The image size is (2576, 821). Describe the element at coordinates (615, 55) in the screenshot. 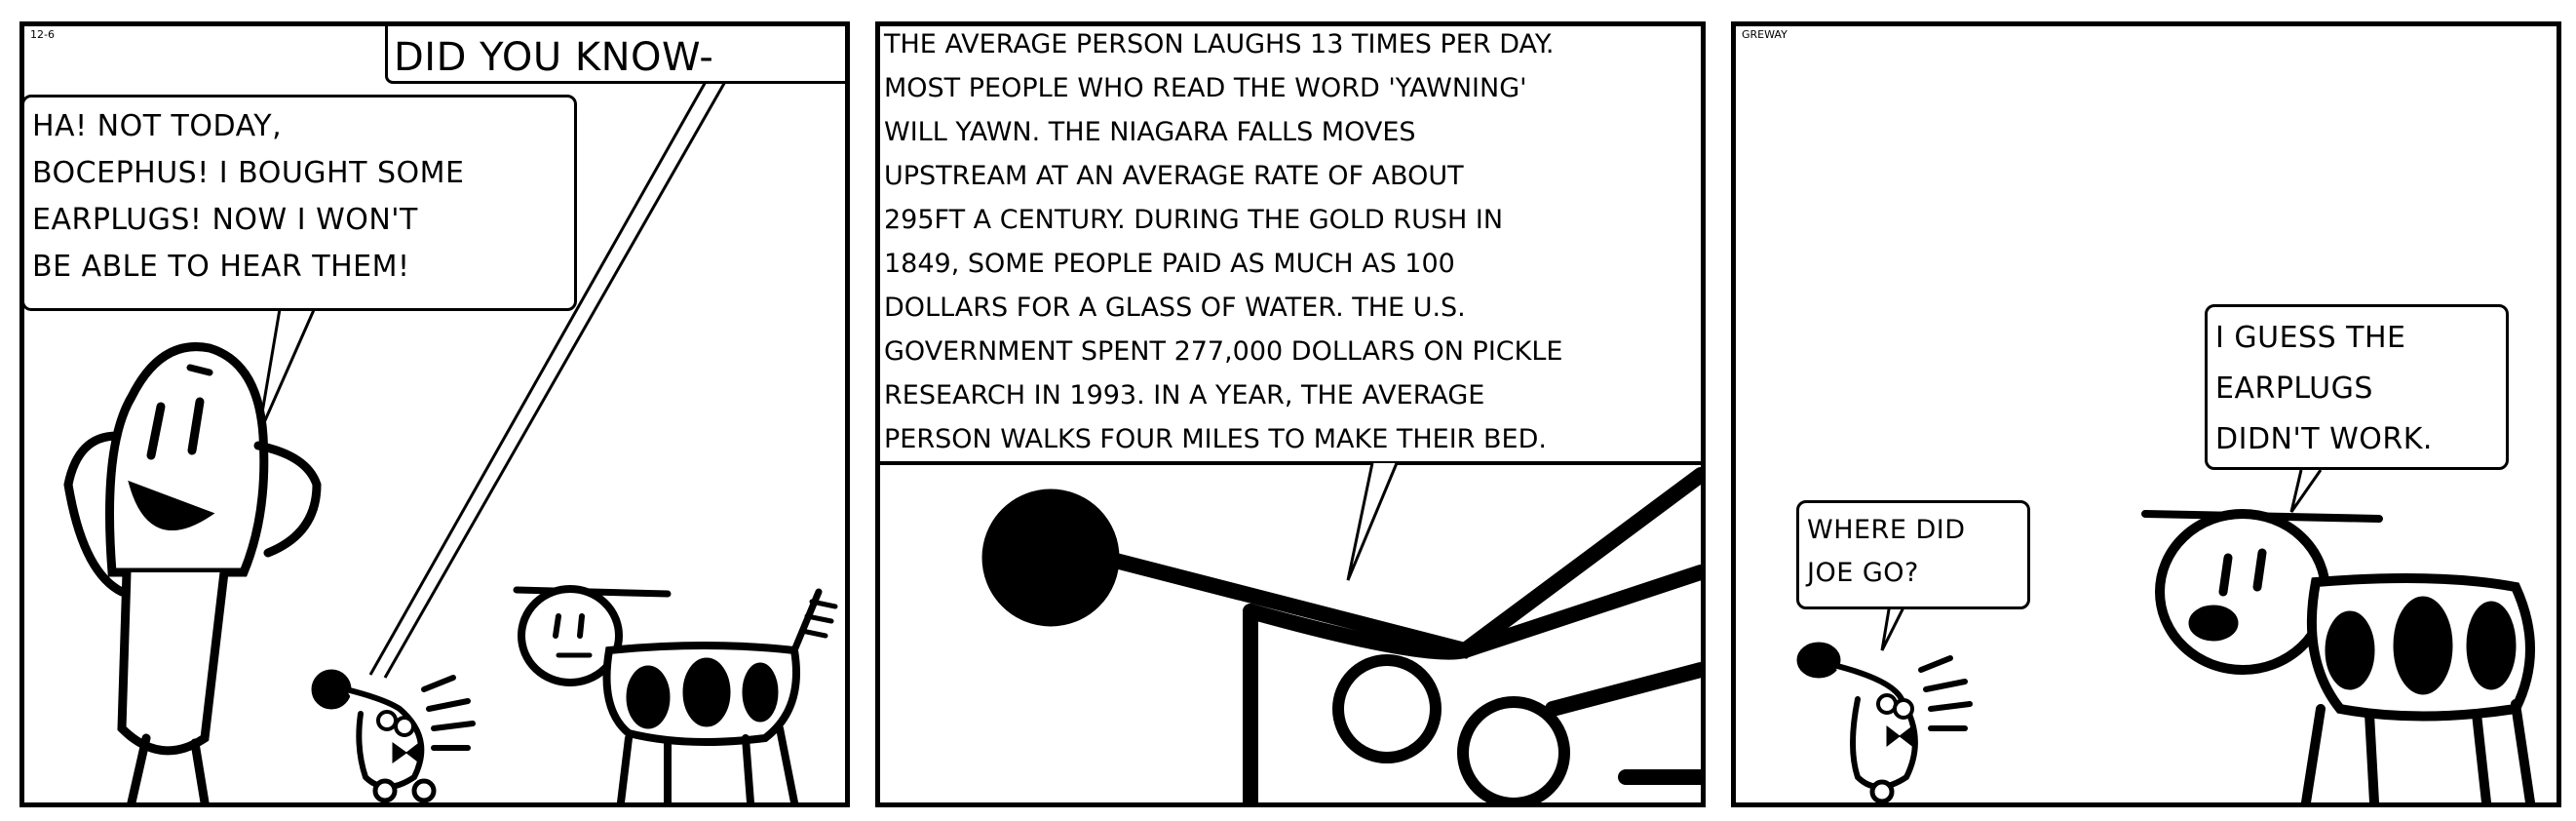

I see `caption-box: DID YOU KNOW-` at that location.